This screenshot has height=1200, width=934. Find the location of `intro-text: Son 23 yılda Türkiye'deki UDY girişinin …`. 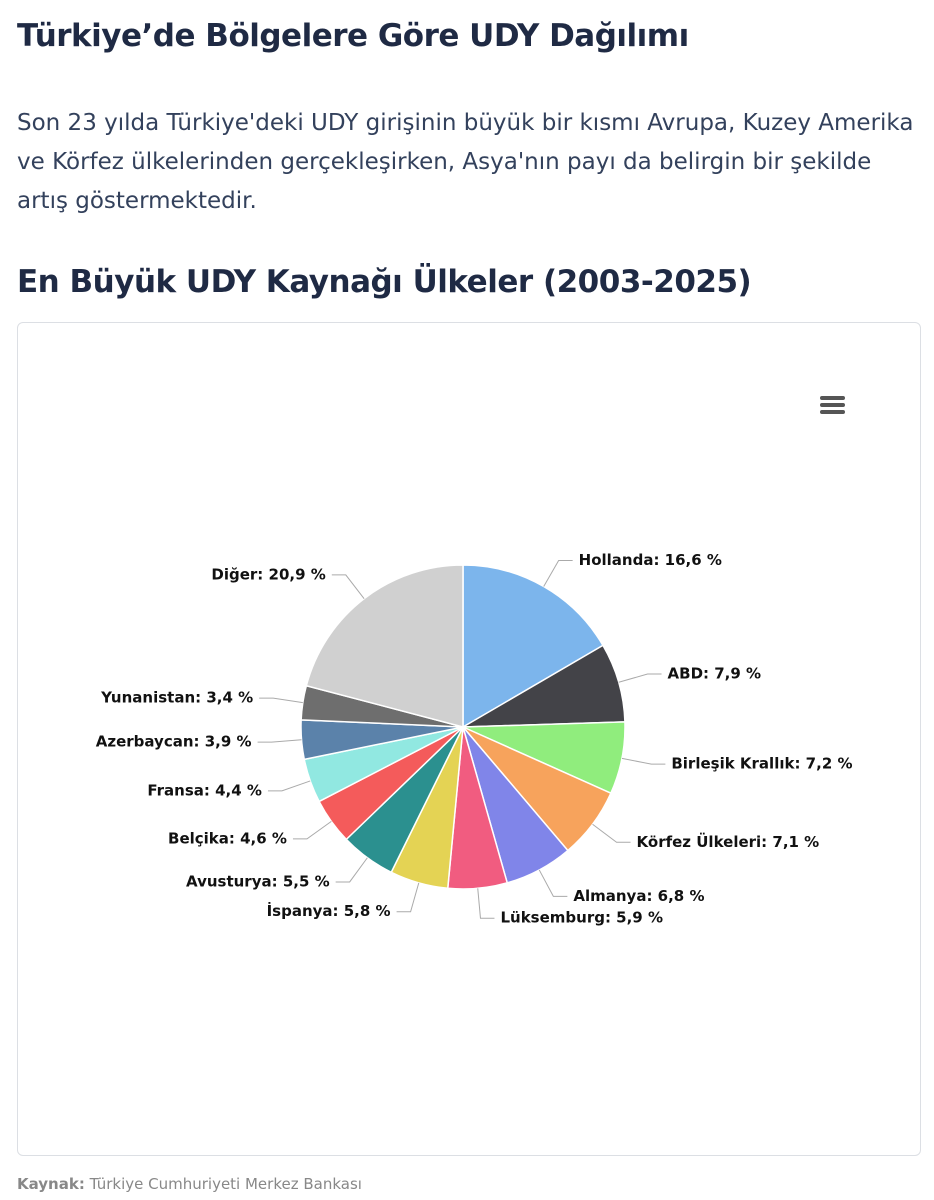

intro-text: Son 23 yılda Türkiye'deki UDY girişinin … is located at coordinates (465, 162).